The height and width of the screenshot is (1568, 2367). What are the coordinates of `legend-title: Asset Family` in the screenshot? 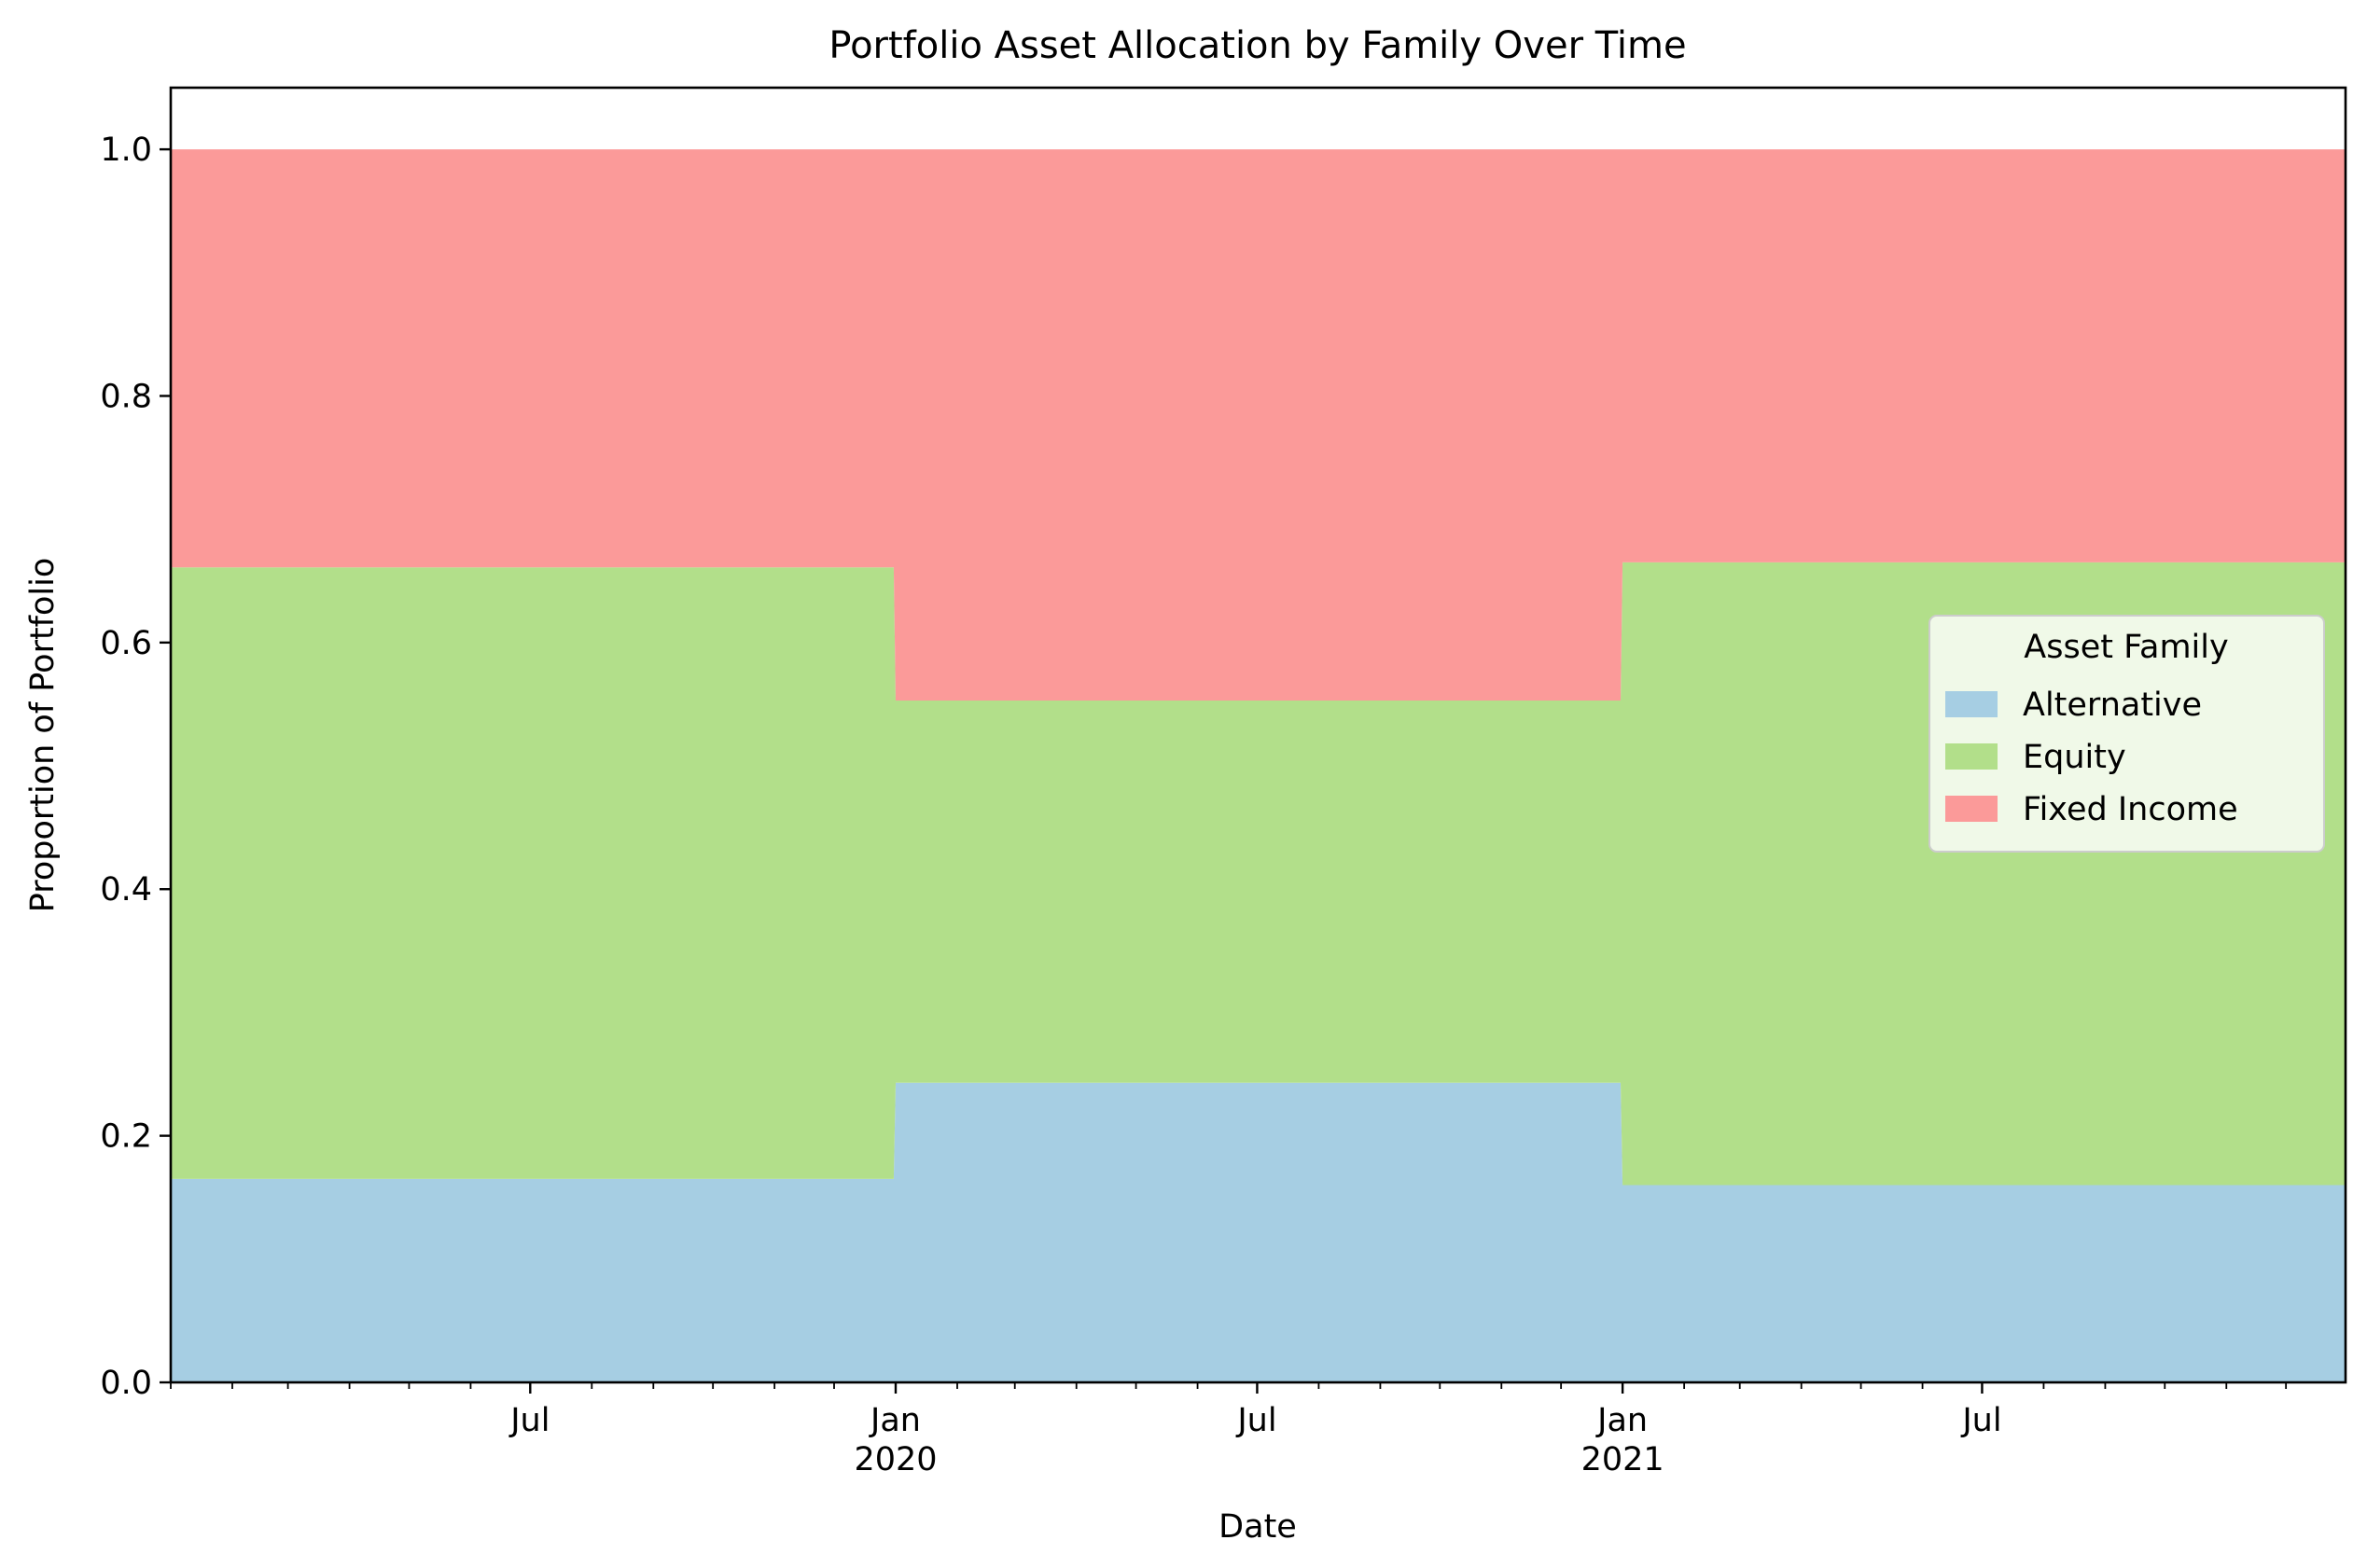 It's located at (2126, 647).